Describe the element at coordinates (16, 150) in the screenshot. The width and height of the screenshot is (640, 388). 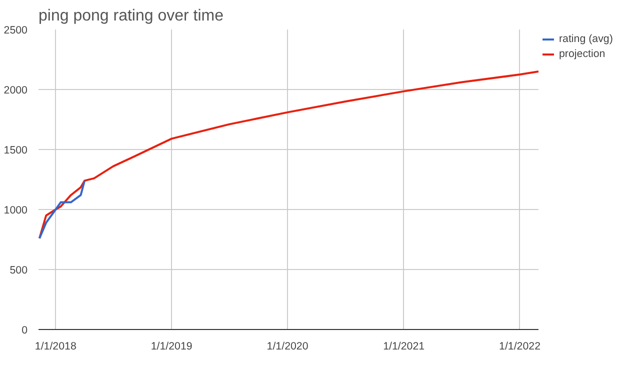
I see `y-tick-label: 1500` at that location.